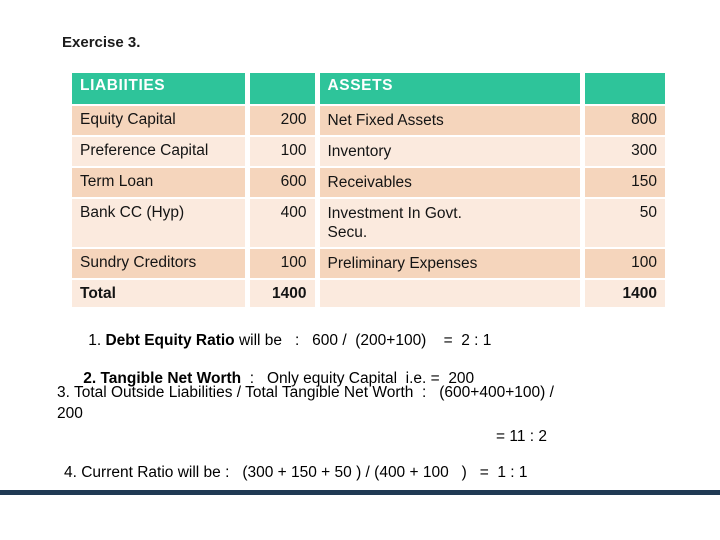 Image resolution: width=720 pixels, height=540 pixels. What do you see at coordinates (358, 379) in the screenshot?
I see `note-calculation: : Only equity Capital i.e. = 200` at bounding box center [358, 379].